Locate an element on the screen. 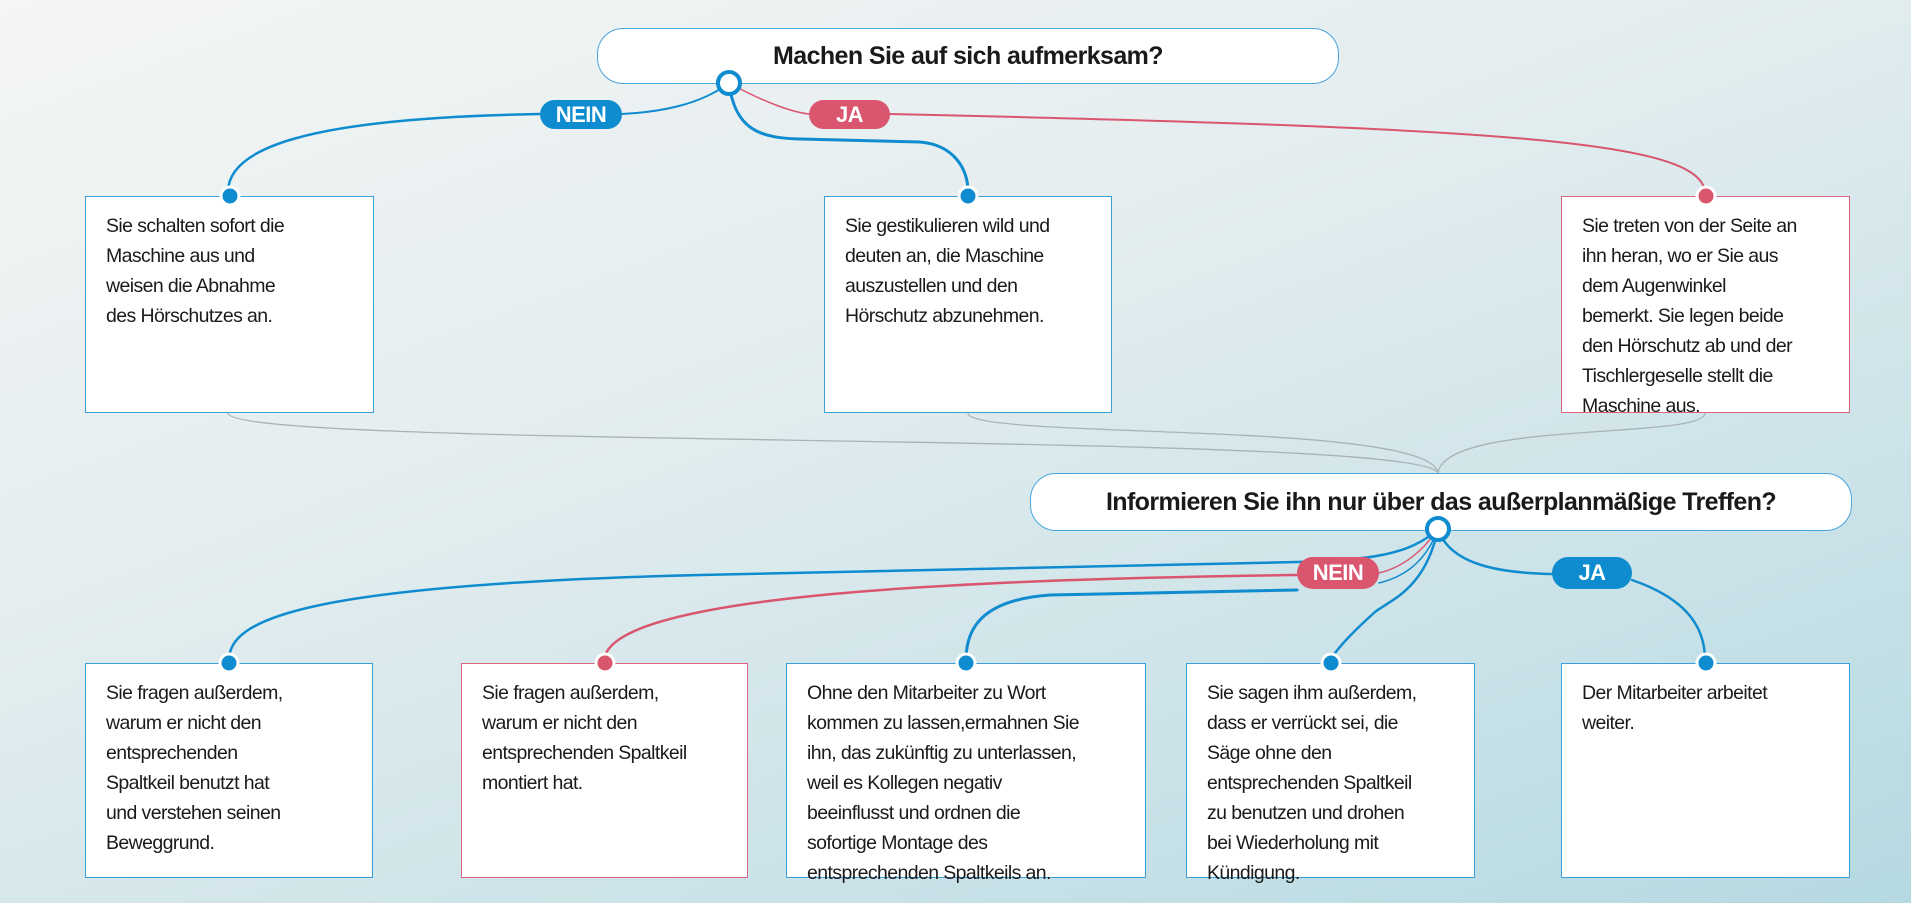 The image size is (1911, 903). answer-text-line: Kündigung. is located at coordinates (1253, 873).